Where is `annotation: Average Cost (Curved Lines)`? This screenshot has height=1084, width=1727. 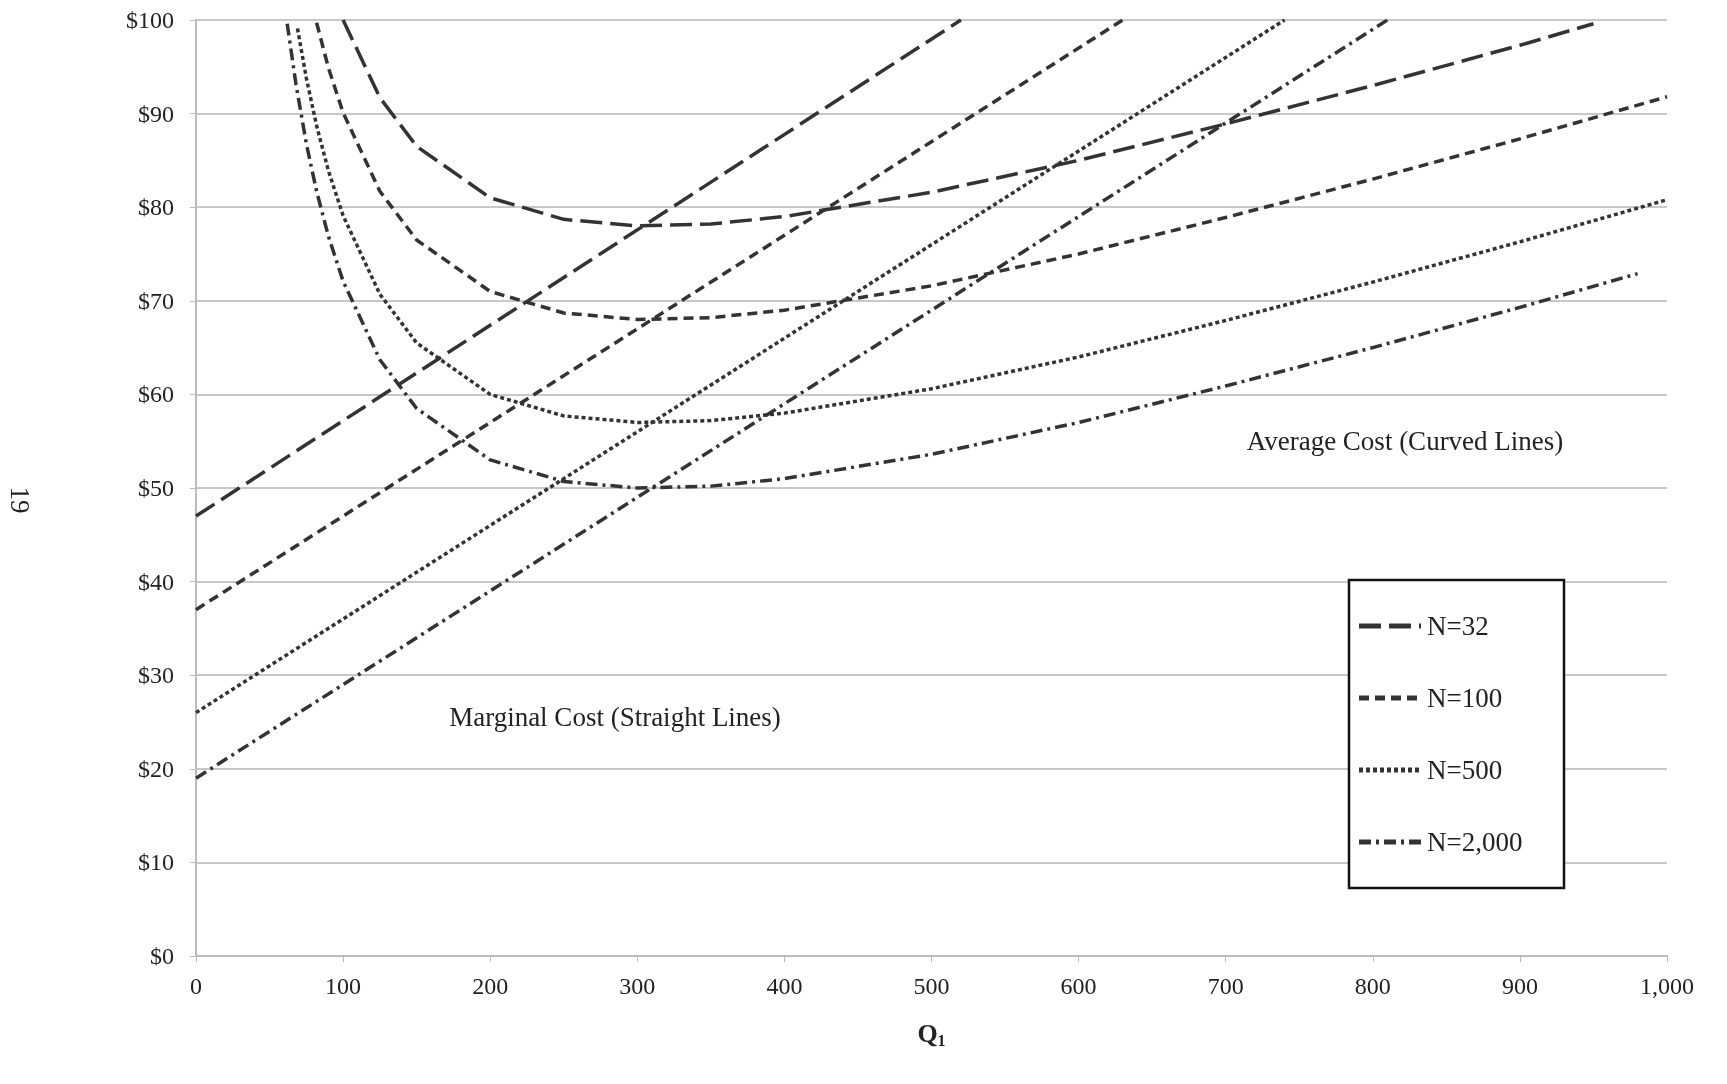
annotation: Average Cost (Curved Lines) is located at coordinates (1405, 441).